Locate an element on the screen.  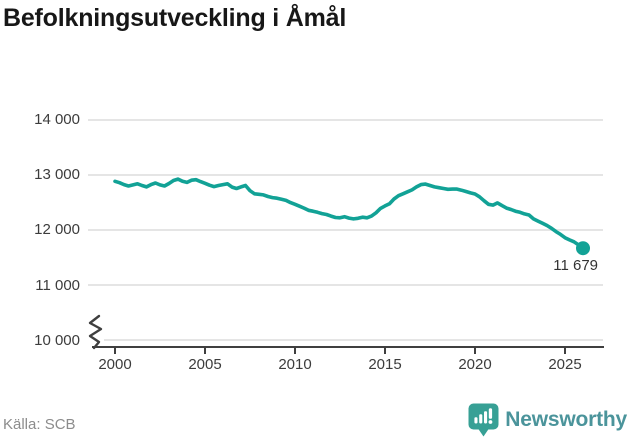
y-axis-label: 13 000 is located at coordinates (57, 174).